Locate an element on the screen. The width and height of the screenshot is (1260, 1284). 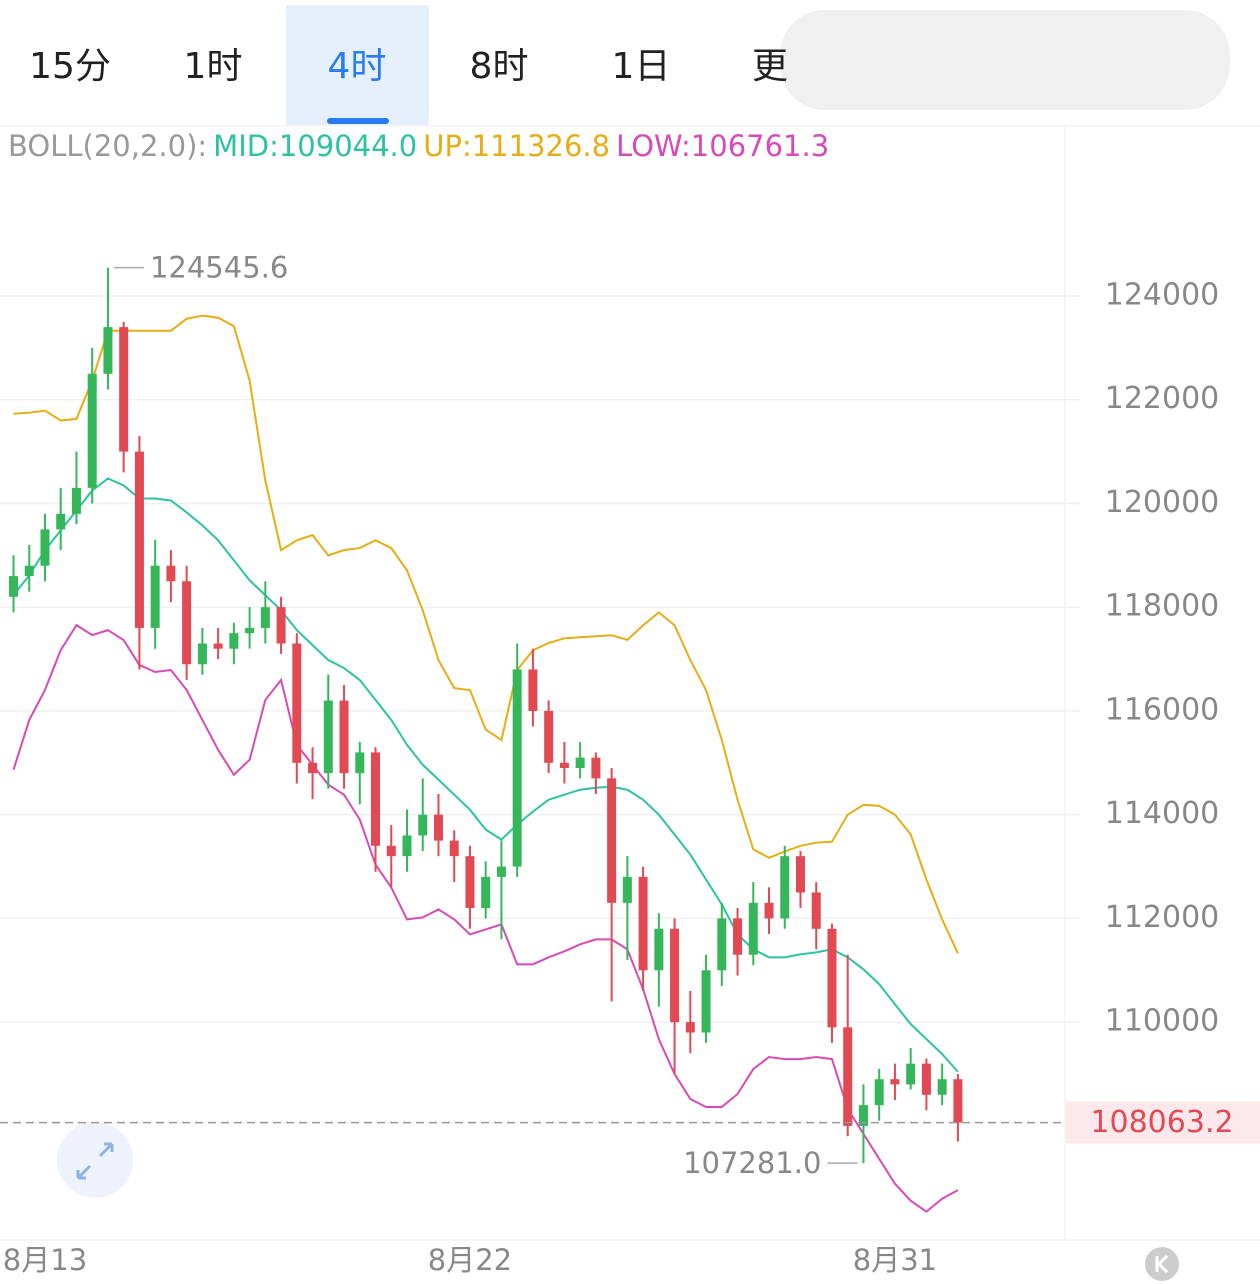
indicator-label: BOLL(20,2.0): is located at coordinates (107, 146).